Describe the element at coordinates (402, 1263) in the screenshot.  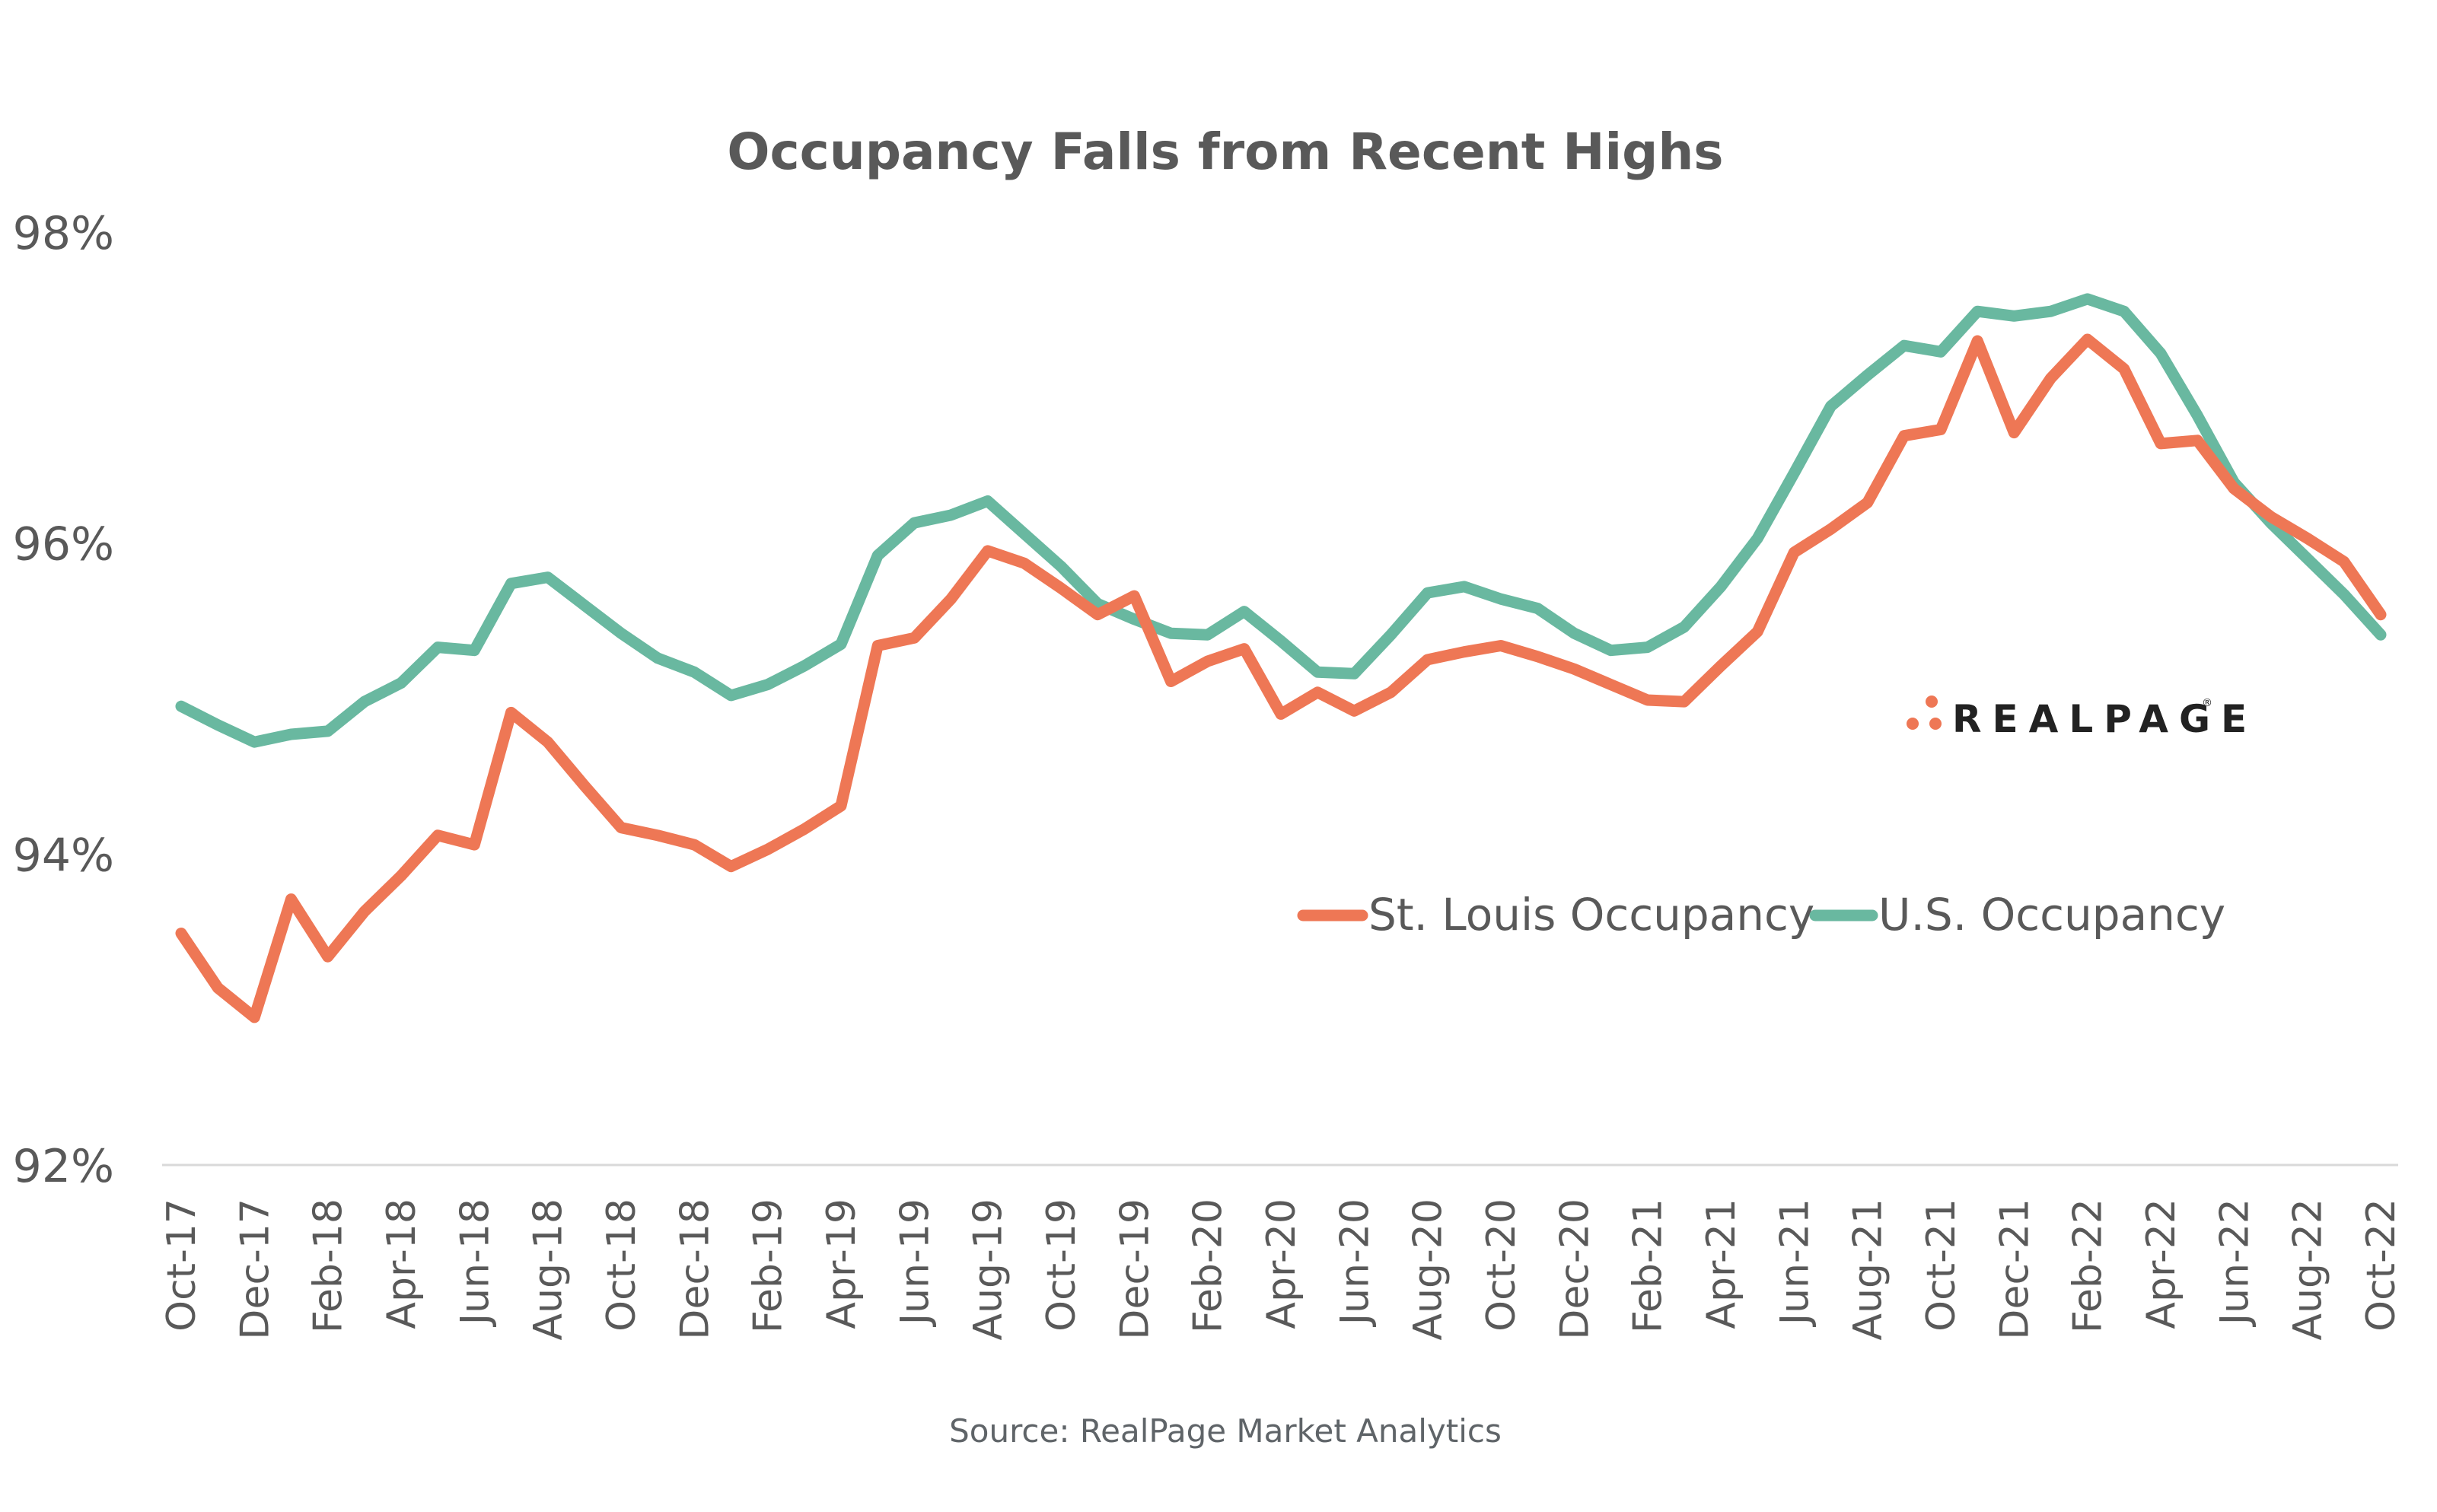
I see `x-tick-label: Apr-18` at that location.